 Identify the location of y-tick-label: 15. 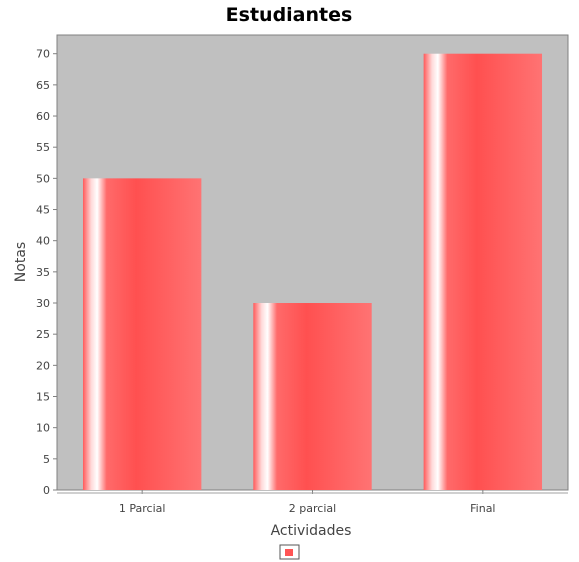
(43, 397).